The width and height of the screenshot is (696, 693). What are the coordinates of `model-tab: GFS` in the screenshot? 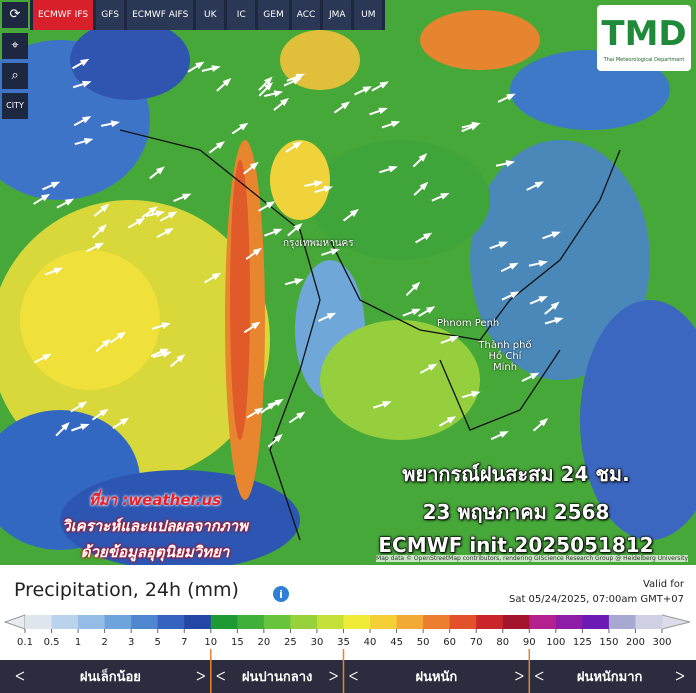 It's located at (110, 15).